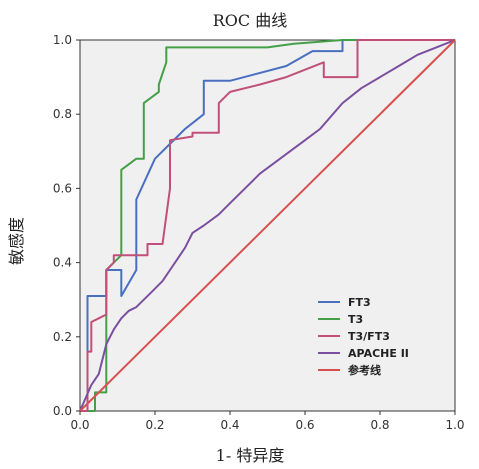  I want to click on x-tick-label: 0.2, so click(154, 425).